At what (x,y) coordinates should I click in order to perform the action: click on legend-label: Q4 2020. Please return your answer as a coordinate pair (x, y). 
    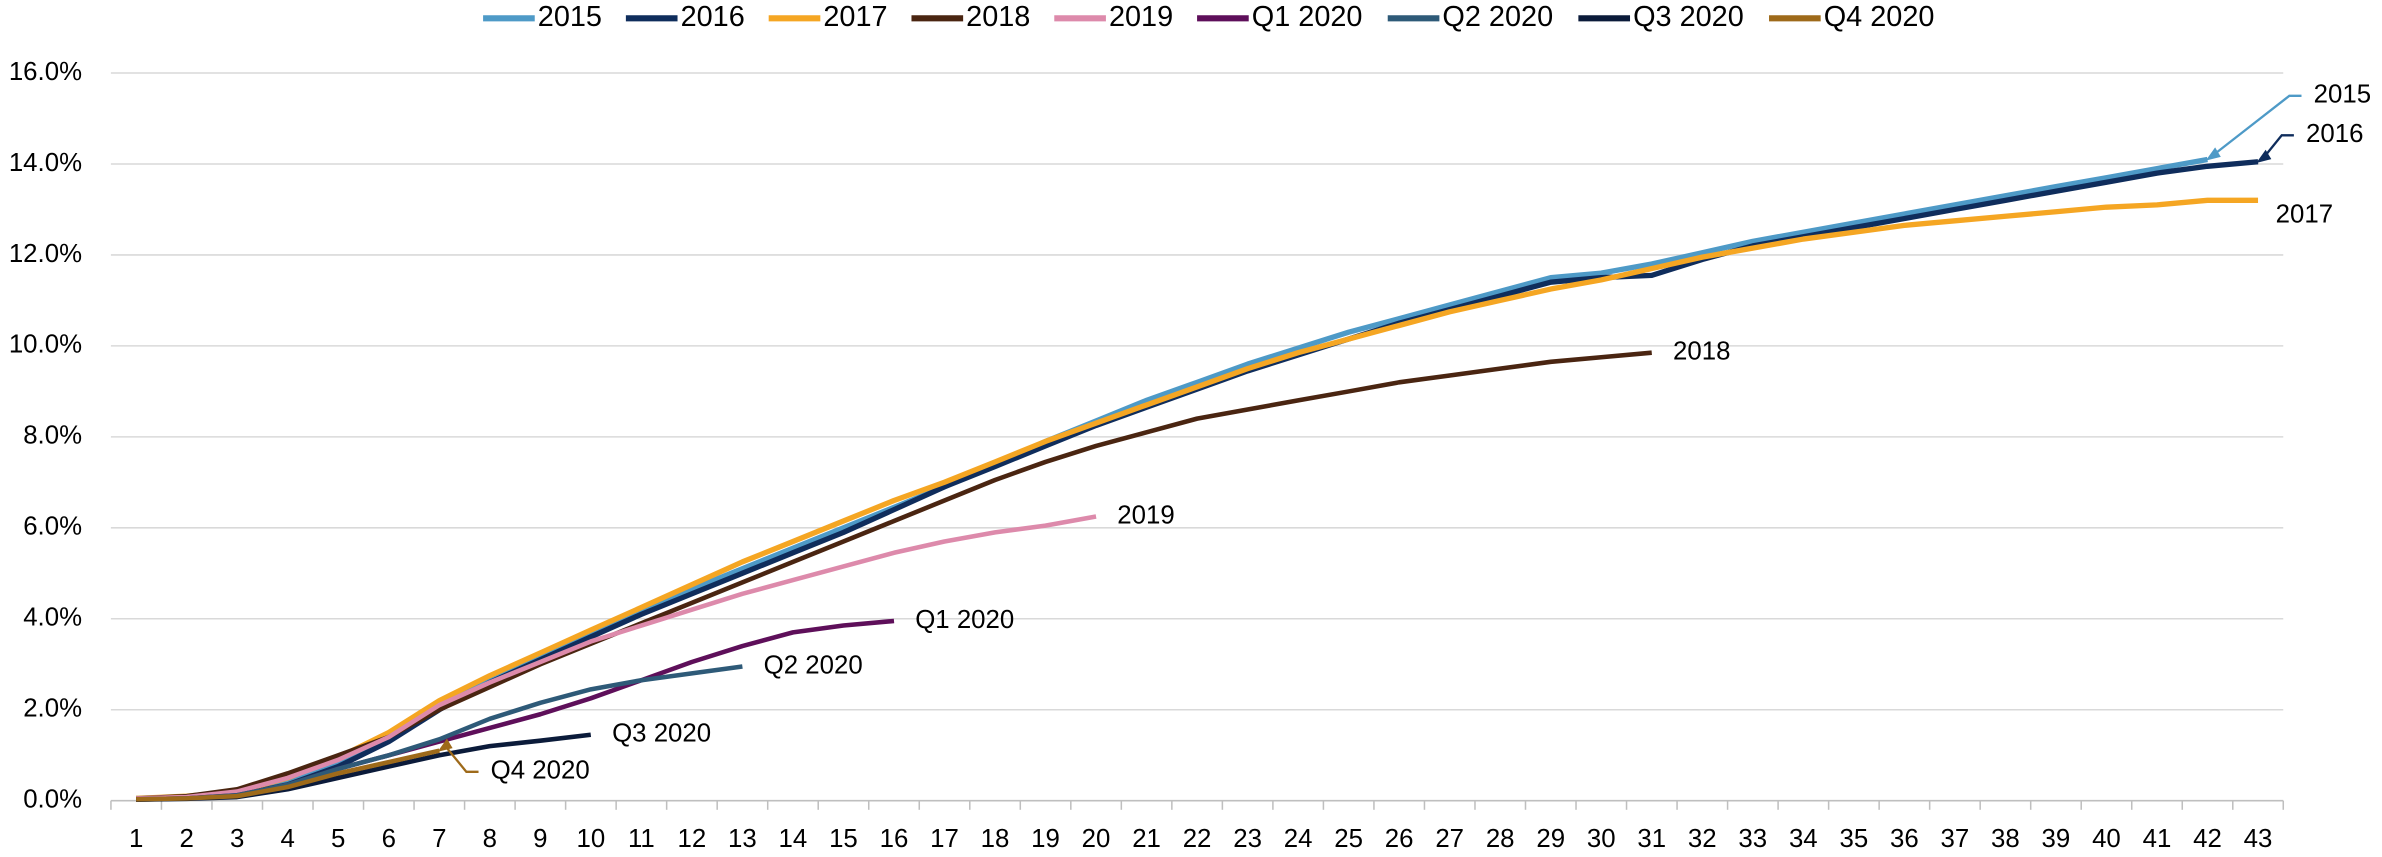
    Looking at the image, I should click on (1879, 17).